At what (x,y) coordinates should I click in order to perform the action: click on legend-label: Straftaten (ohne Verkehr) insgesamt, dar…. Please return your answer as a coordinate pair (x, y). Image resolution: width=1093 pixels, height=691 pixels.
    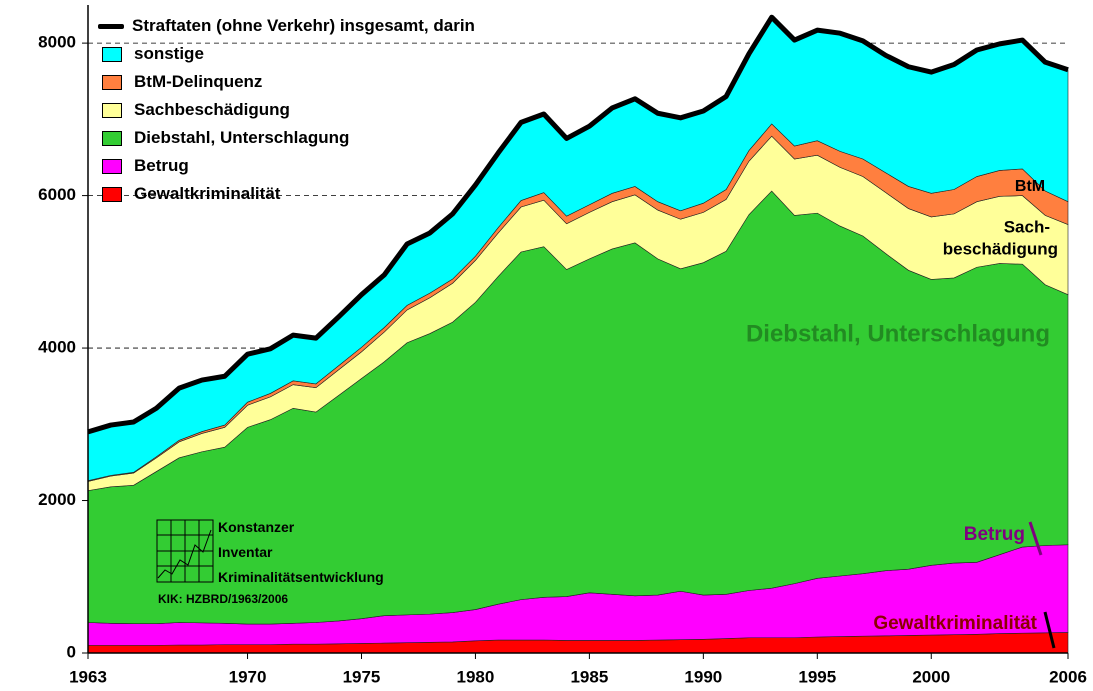
    Looking at the image, I should click on (303, 25).